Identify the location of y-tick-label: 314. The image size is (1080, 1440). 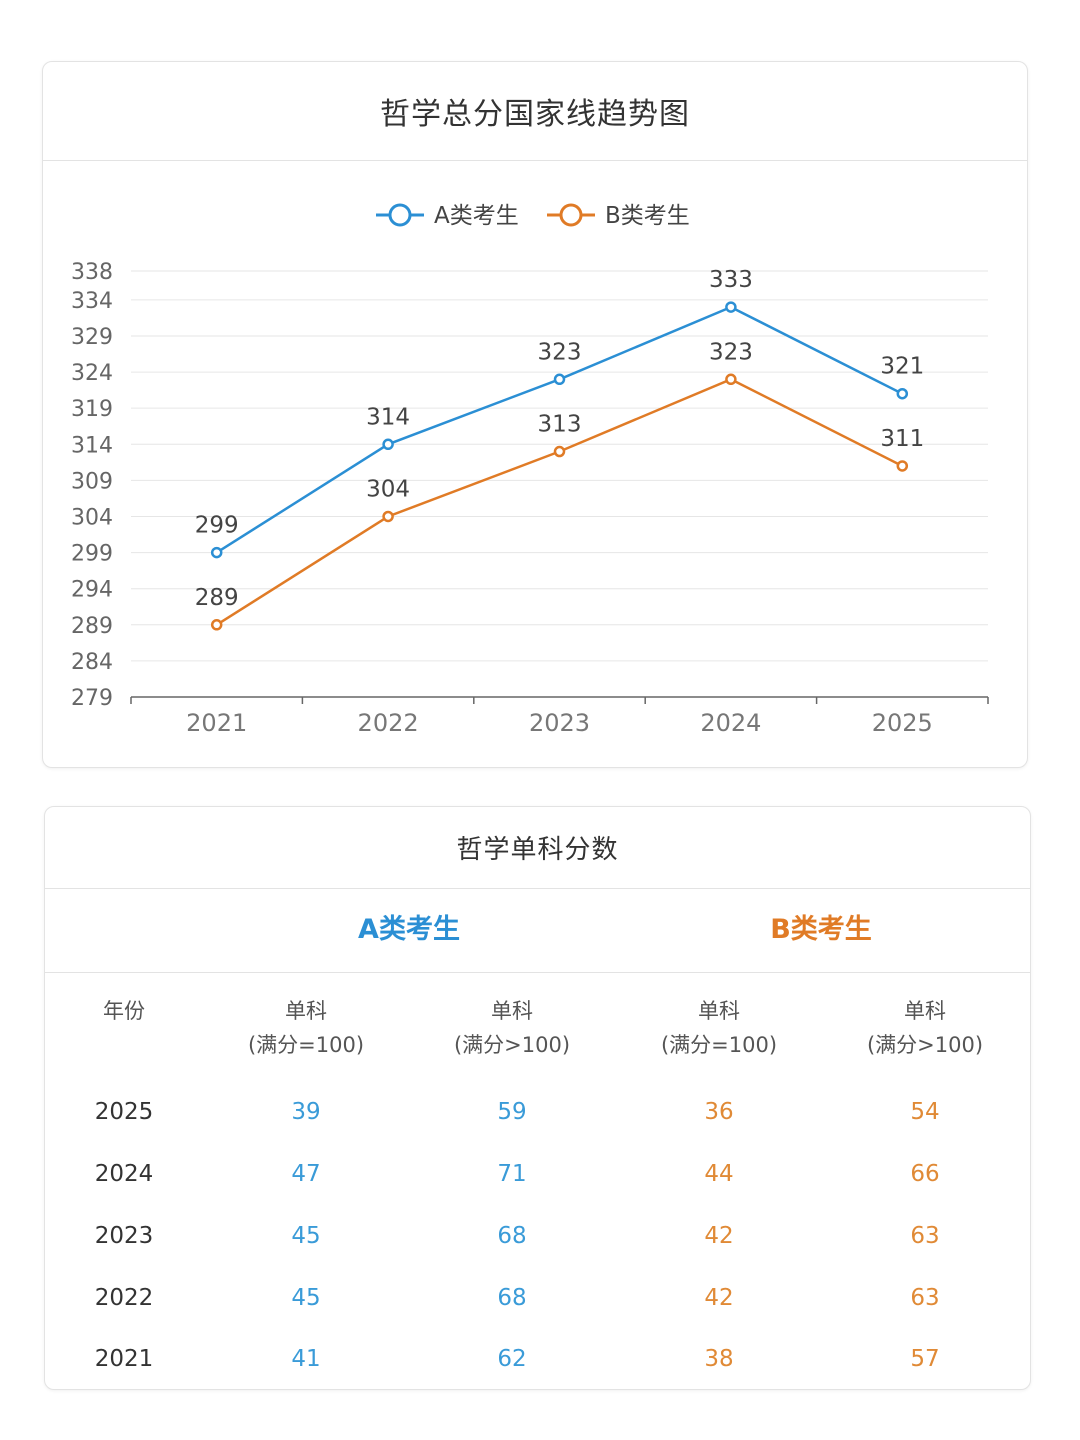
(92, 445).